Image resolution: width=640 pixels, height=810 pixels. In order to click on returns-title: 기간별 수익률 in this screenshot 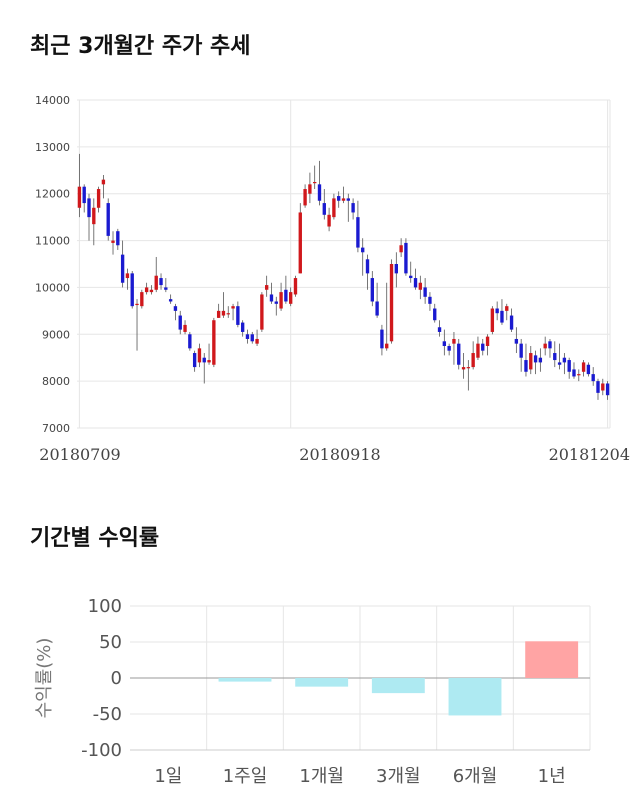, I will do `click(95, 538)`.